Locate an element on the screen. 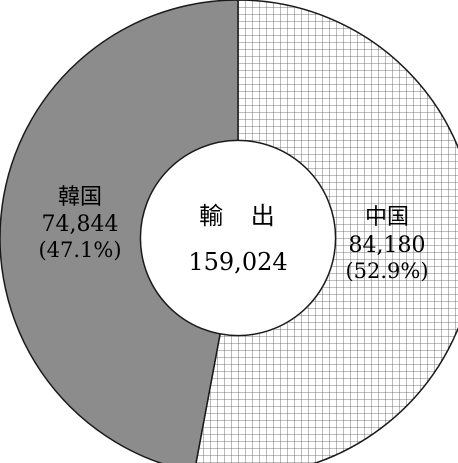  slice-value: 84,180 is located at coordinates (387, 245).